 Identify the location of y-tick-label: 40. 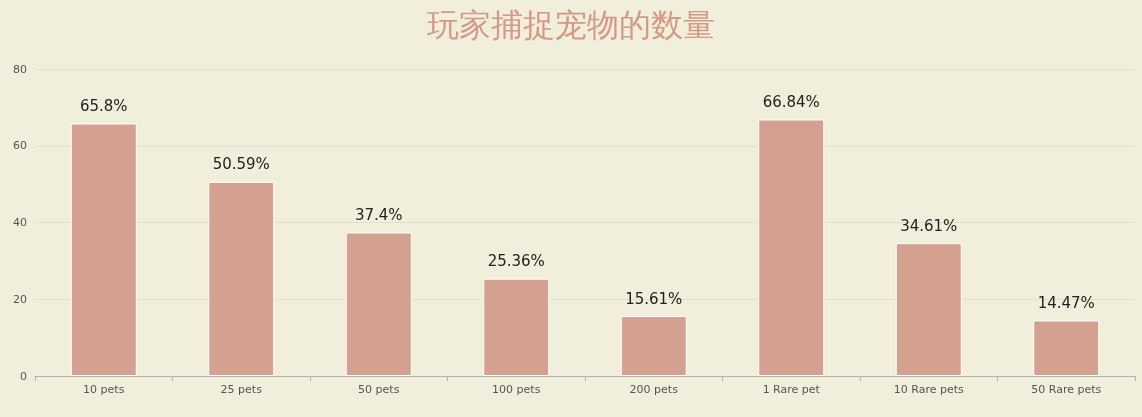
(20, 222).